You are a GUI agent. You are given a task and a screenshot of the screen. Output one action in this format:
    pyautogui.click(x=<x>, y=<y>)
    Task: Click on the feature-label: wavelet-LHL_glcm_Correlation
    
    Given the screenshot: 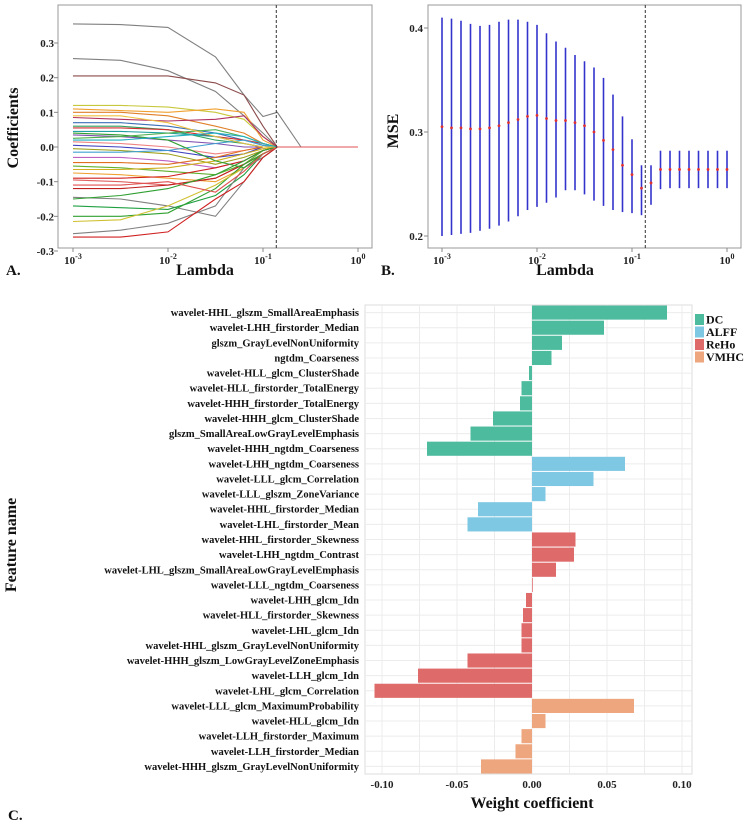 What is the action you would take?
    pyautogui.click(x=287, y=691)
    